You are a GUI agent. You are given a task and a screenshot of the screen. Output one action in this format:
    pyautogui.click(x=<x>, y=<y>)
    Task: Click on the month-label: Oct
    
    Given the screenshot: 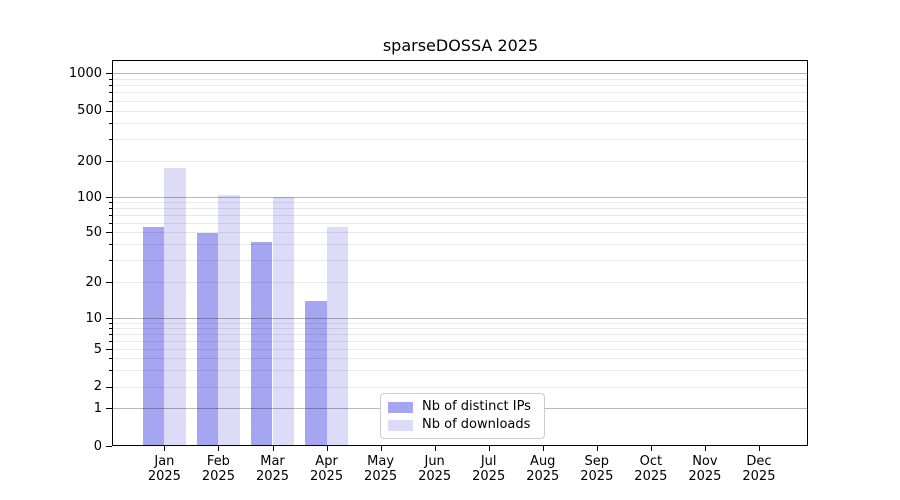 What is the action you would take?
    pyautogui.click(x=651, y=461)
    